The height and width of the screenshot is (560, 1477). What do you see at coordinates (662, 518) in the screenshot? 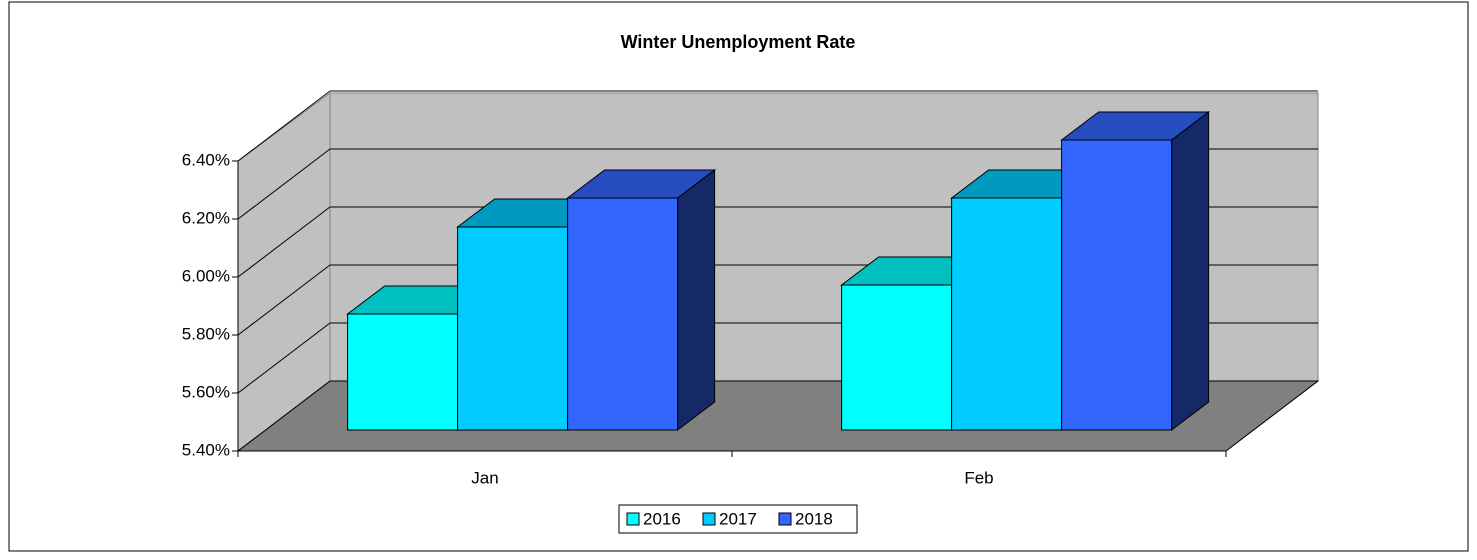
I see `legend-label: 2016` at bounding box center [662, 518].